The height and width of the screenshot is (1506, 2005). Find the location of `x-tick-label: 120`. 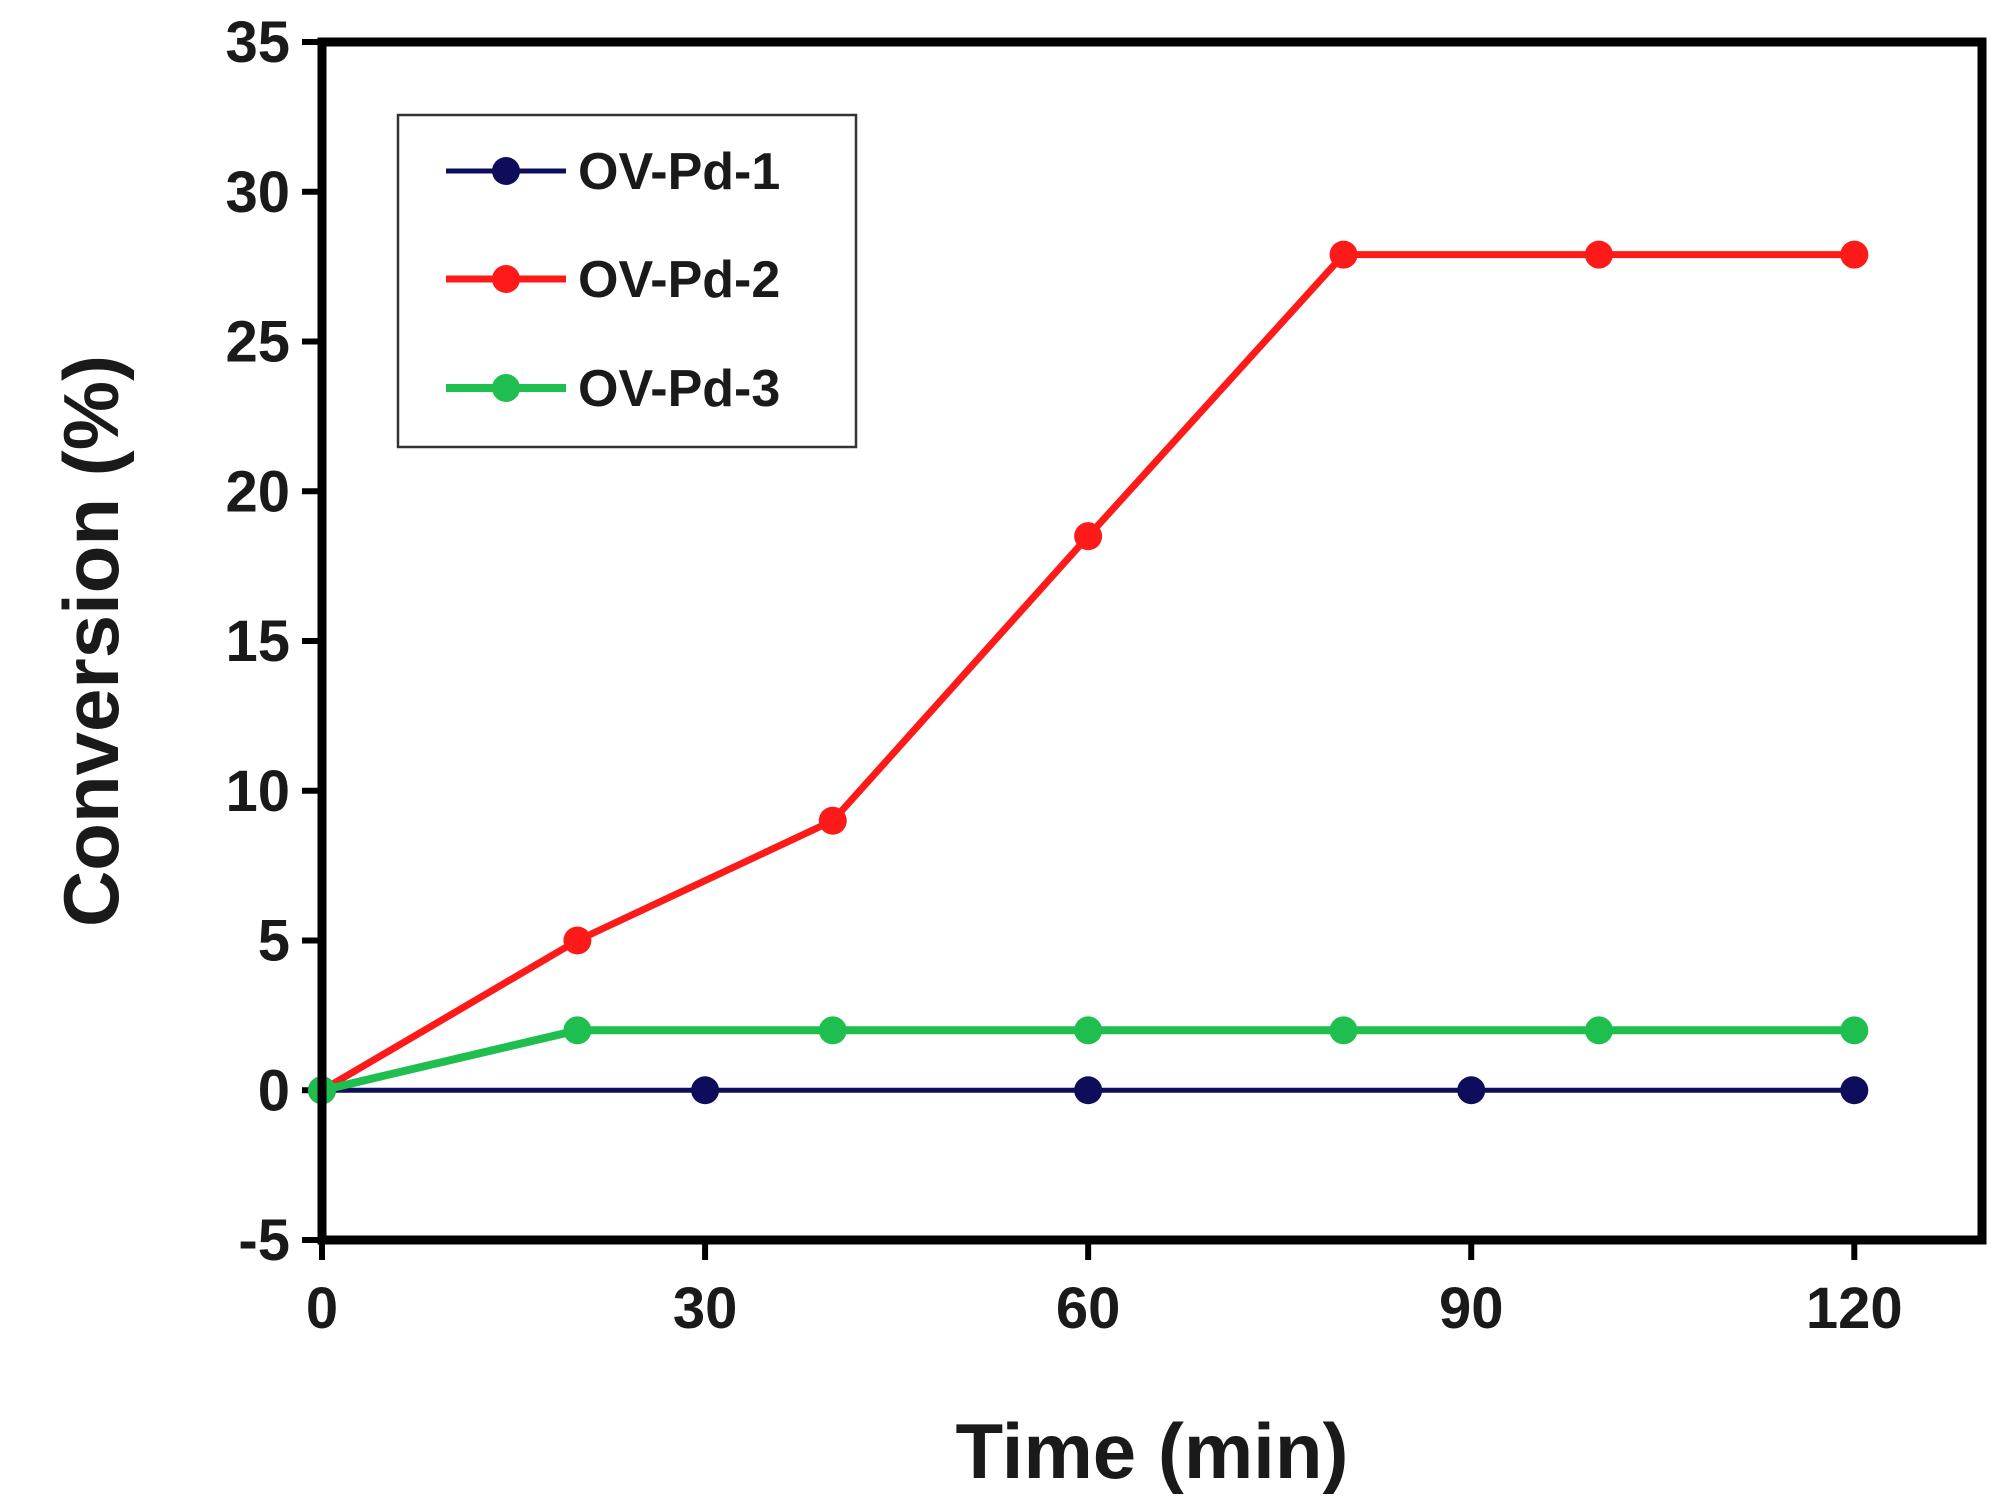

x-tick-label: 120 is located at coordinates (1854, 1308).